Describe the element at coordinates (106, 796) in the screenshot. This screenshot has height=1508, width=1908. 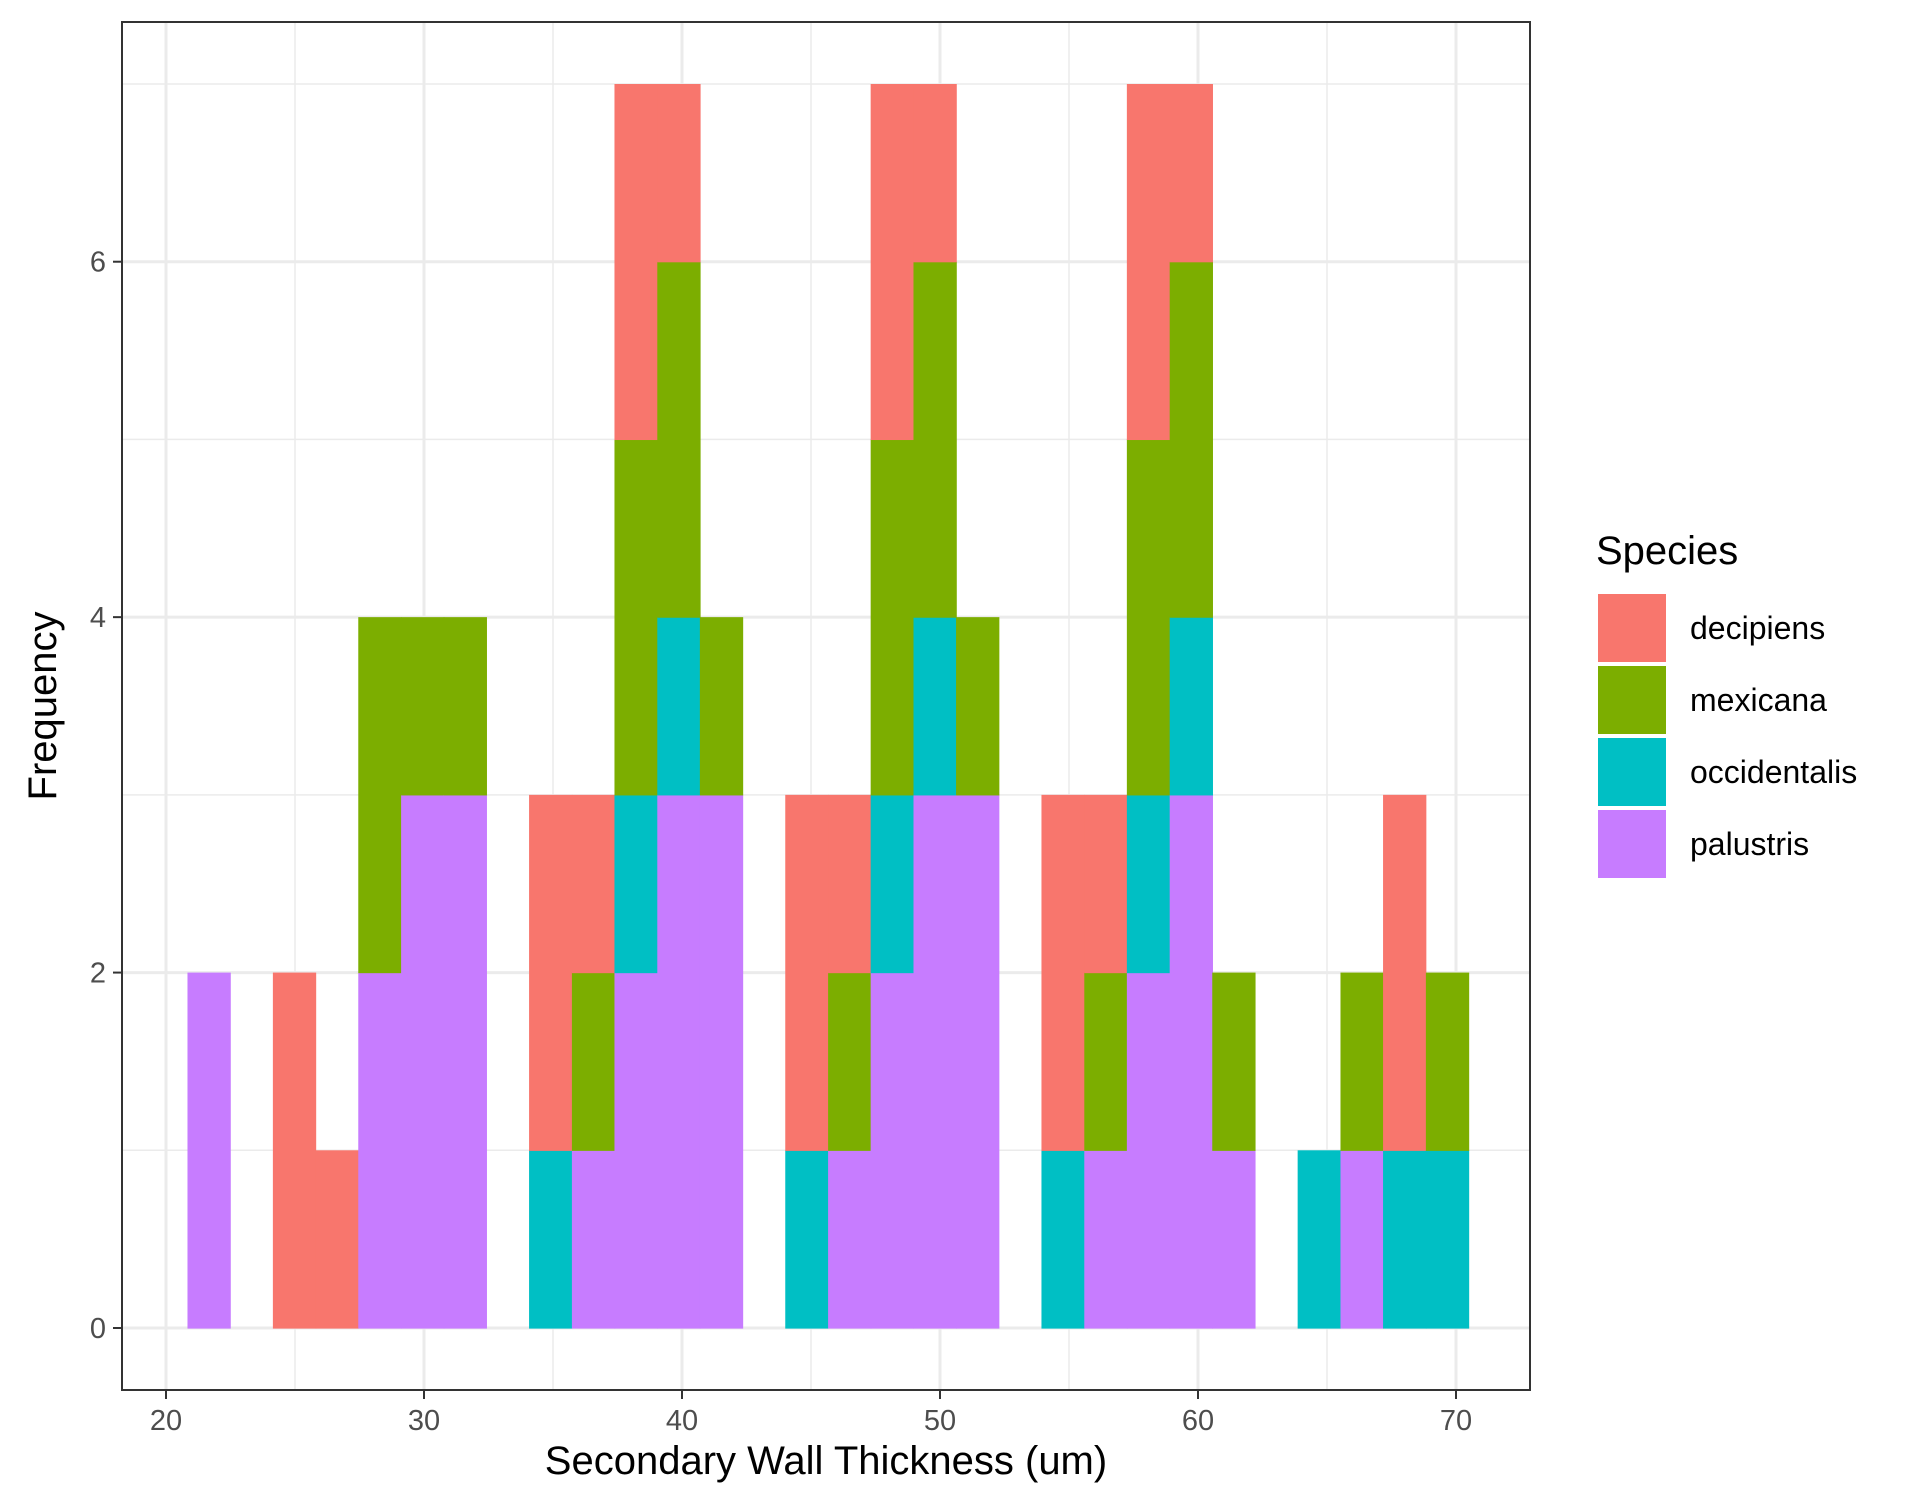
I see `y-axis: 0 2 4 6` at that location.